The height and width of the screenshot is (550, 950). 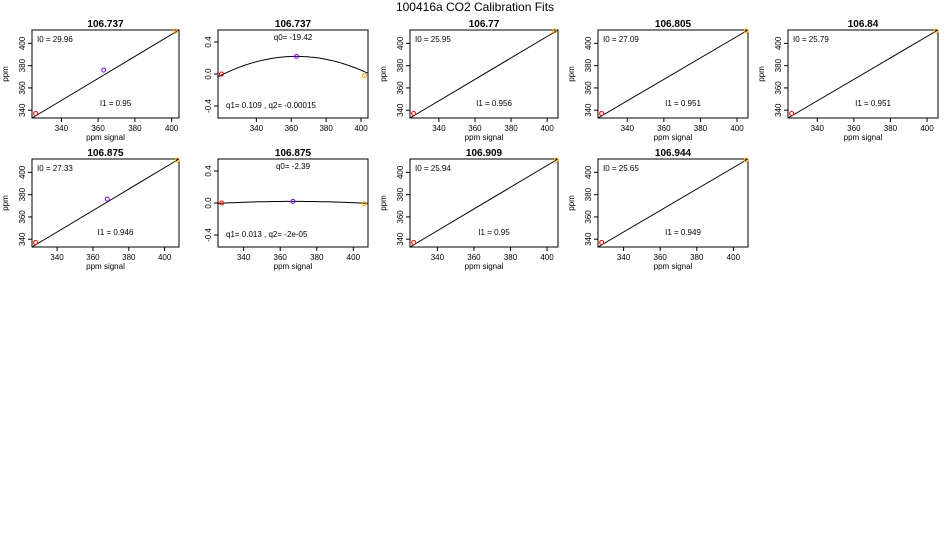 What do you see at coordinates (494, 103) in the screenshot?
I see `fit-annotation: I1 = 0.956` at bounding box center [494, 103].